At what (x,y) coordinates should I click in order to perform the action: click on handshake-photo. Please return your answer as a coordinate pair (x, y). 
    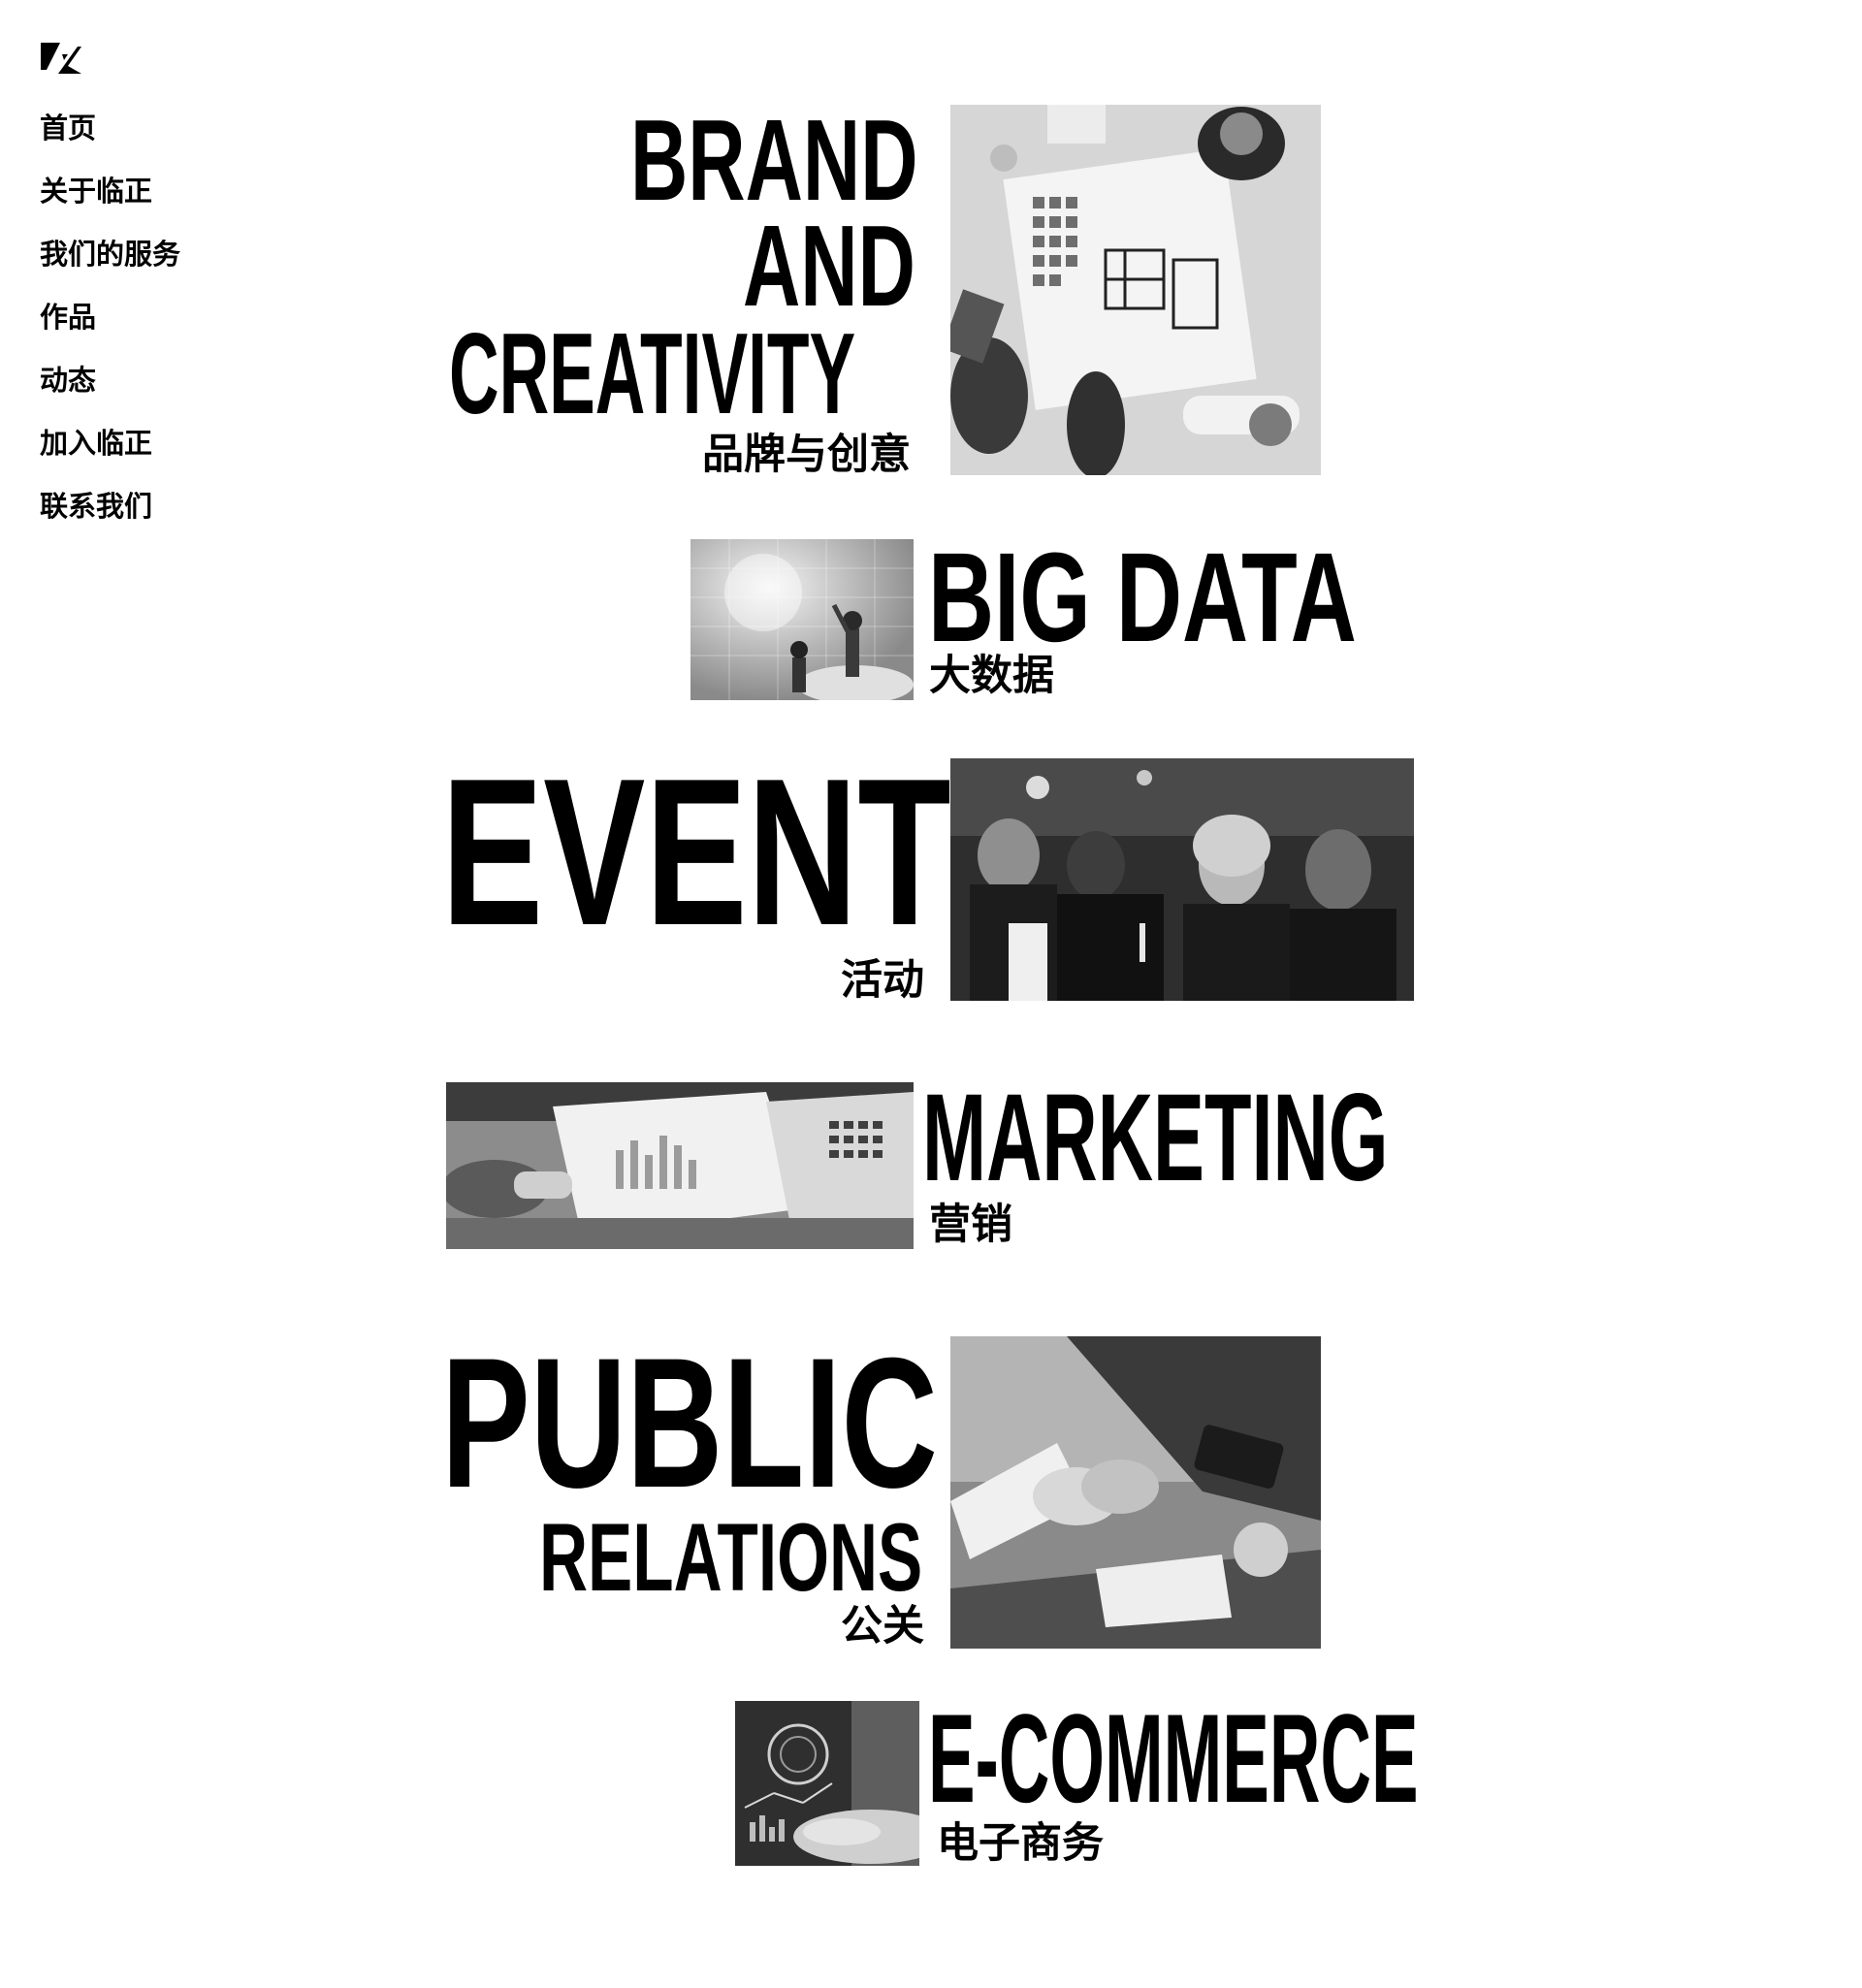
    Looking at the image, I should click on (1136, 1492).